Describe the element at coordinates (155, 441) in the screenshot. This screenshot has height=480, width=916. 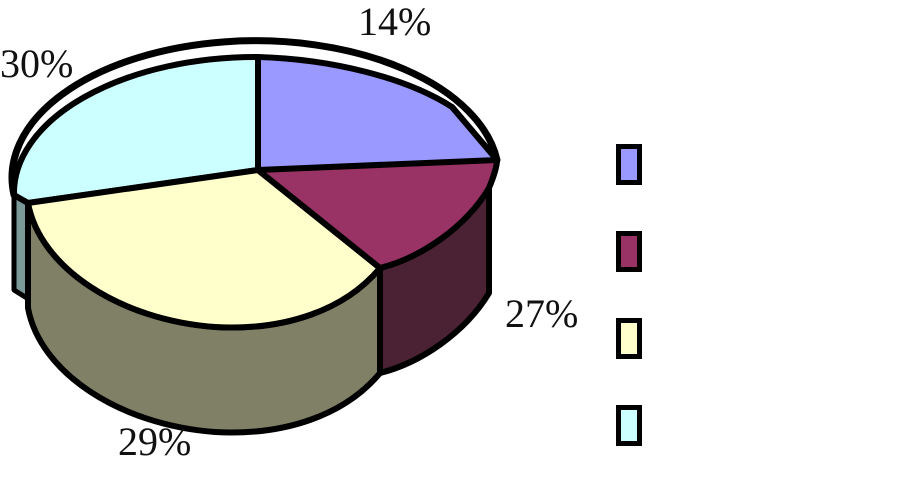
I see `pie-label-29-percent: 29%` at that location.